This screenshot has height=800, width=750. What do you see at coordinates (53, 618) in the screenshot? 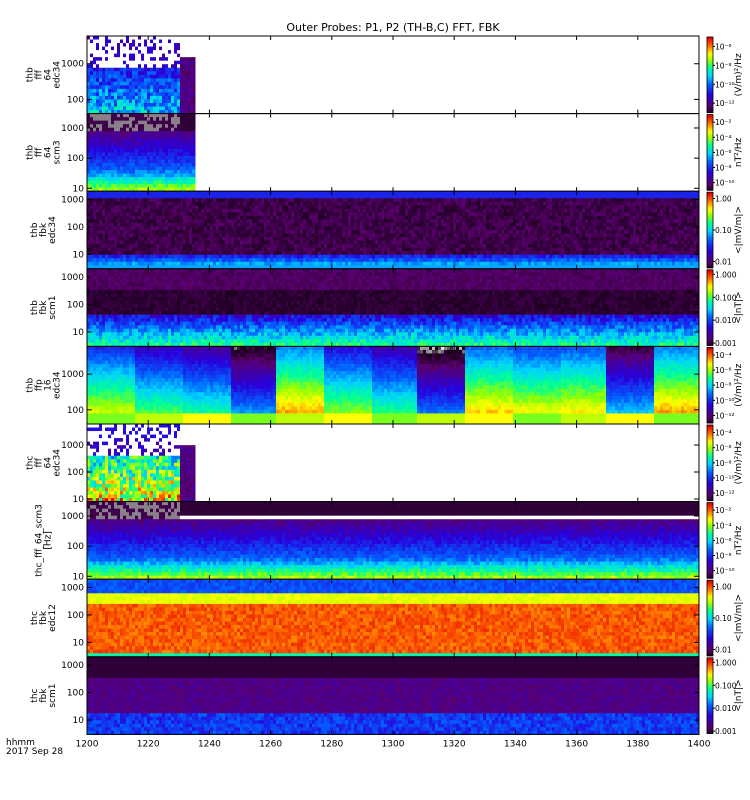
I see `y-axis-label: edc12` at bounding box center [53, 618].